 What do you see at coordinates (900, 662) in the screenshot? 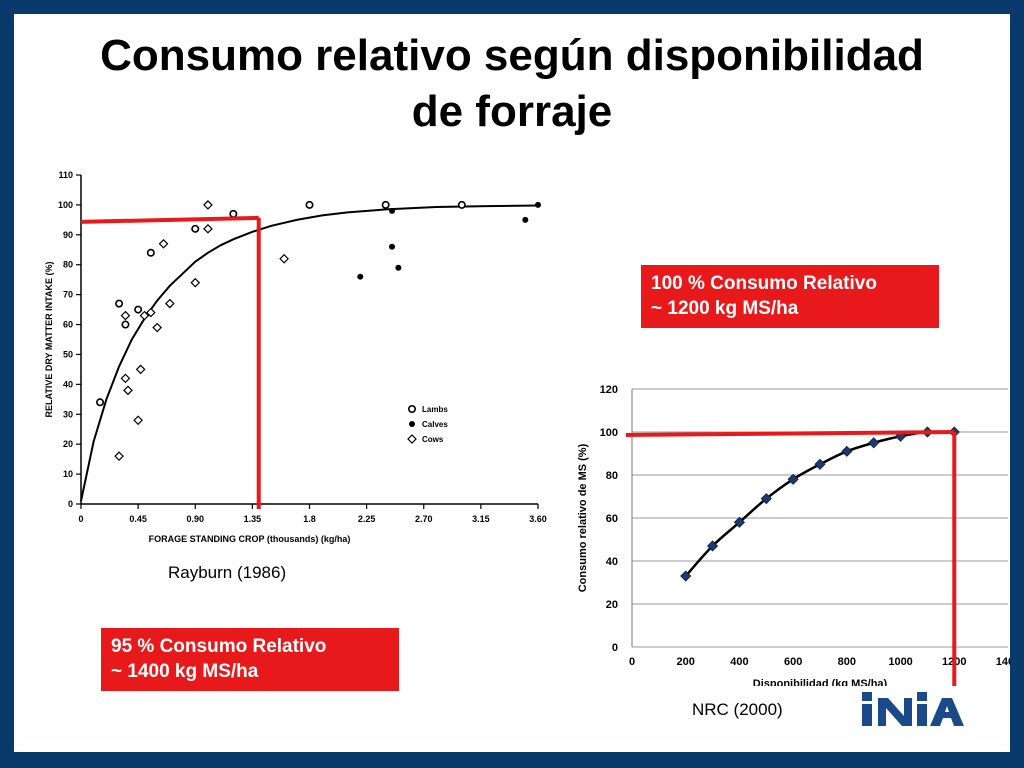
I see `x-tick-label: 1000` at bounding box center [900, 662].